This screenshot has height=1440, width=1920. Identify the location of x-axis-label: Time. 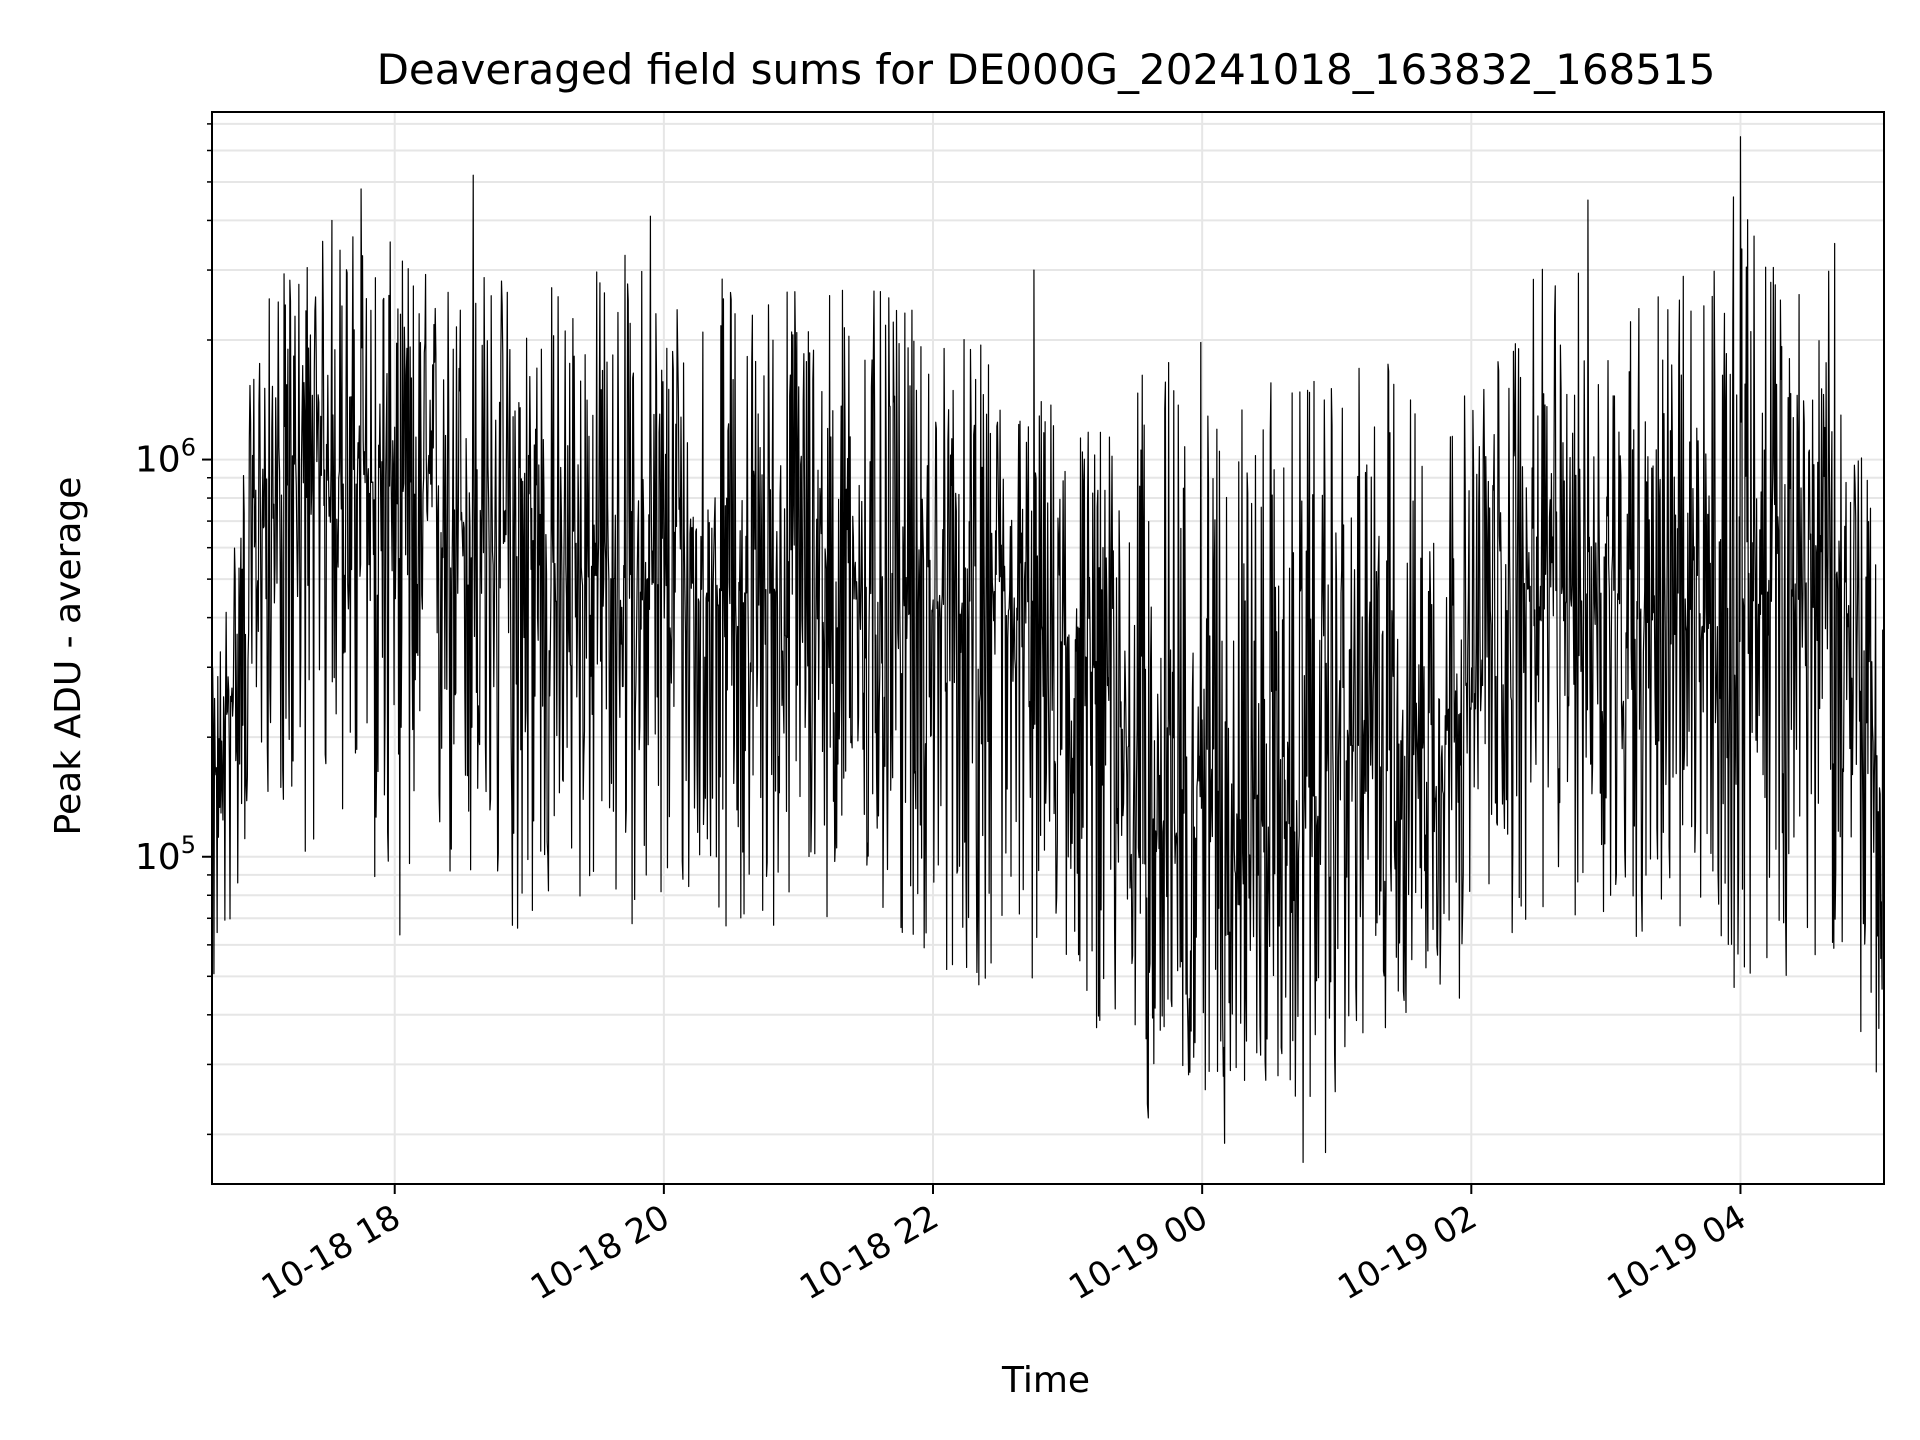
(1045, 1380).